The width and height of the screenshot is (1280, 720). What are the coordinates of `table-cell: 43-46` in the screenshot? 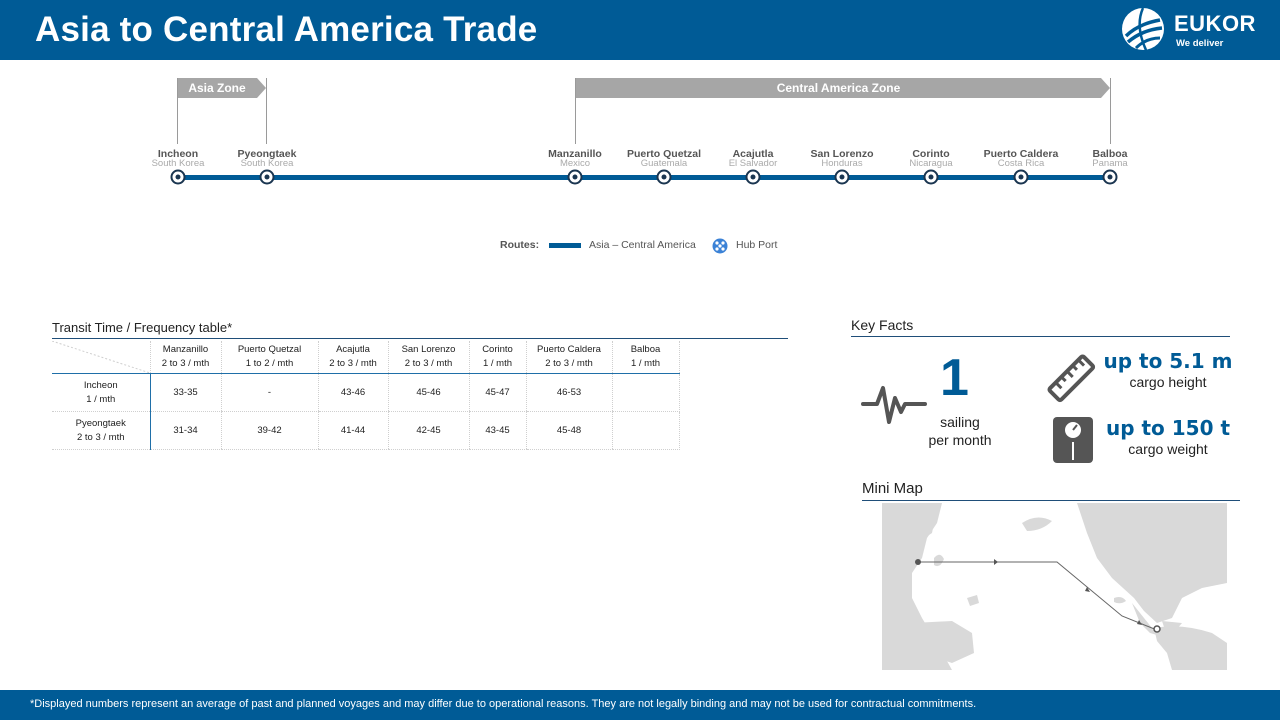 It's located at (352, 392).